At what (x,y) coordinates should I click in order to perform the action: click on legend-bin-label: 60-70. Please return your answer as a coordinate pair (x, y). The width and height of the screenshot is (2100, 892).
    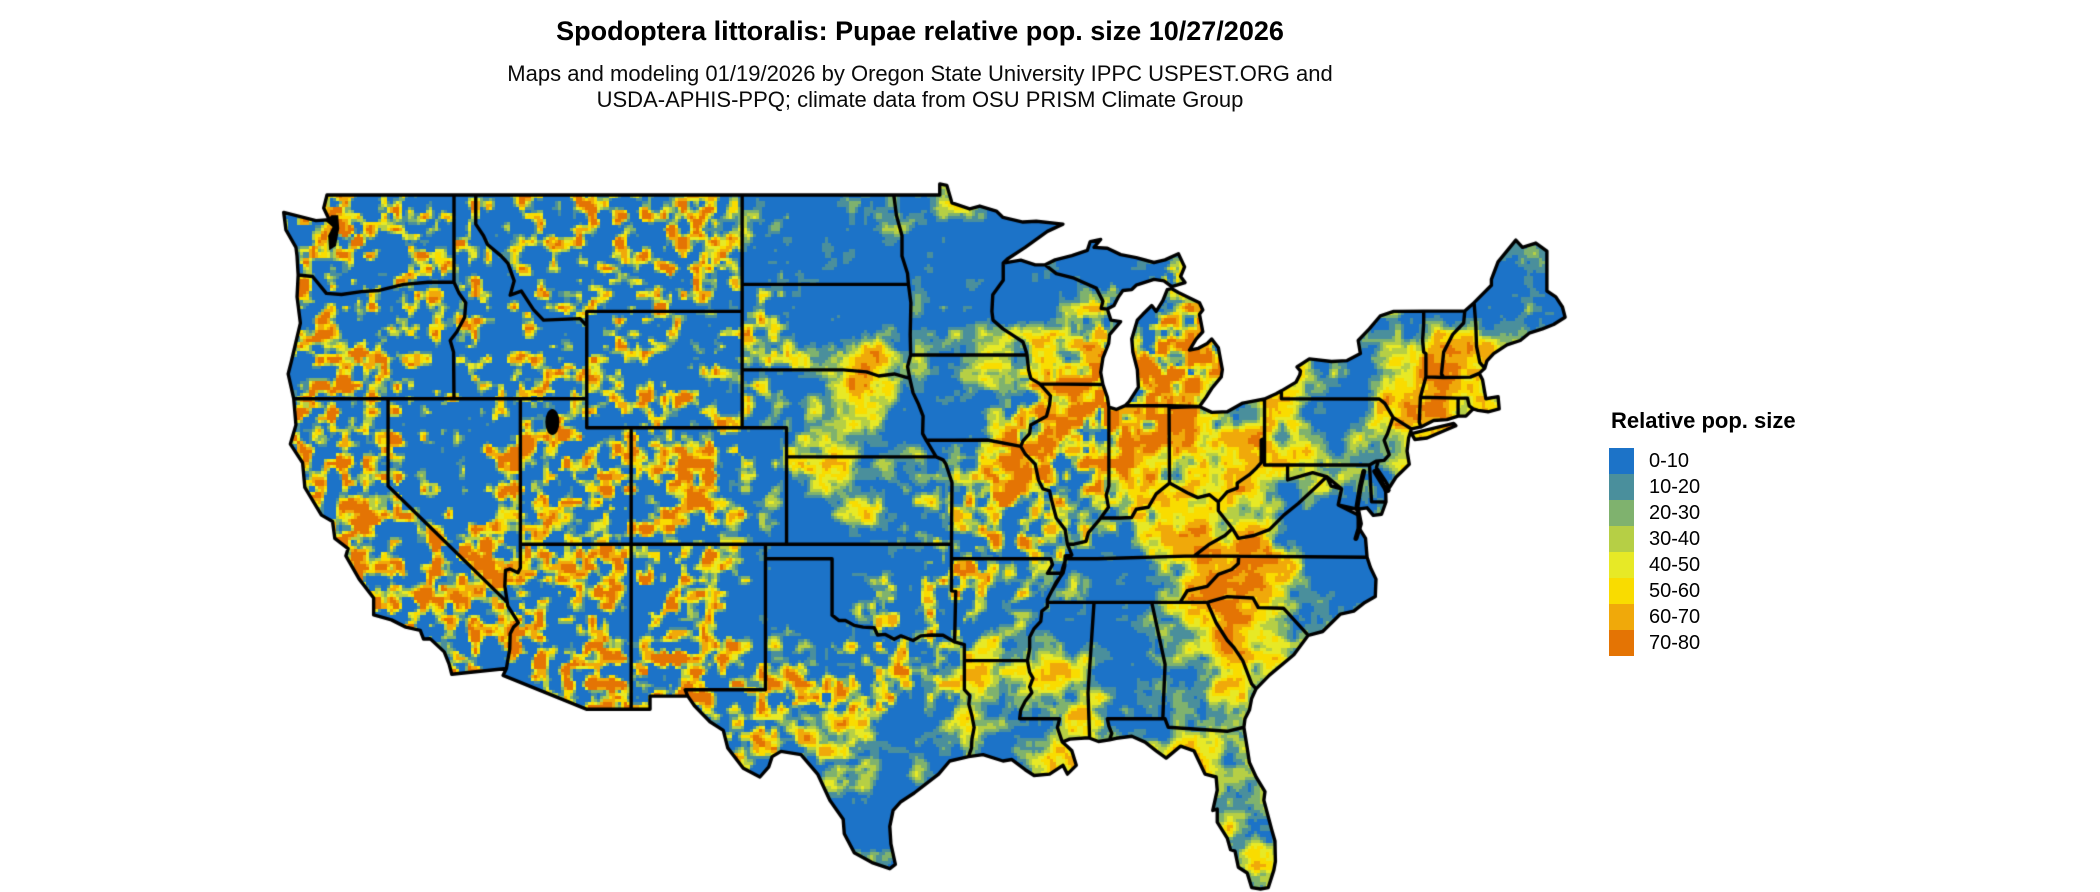
    Looking at the image, I should click on (1675, 616).